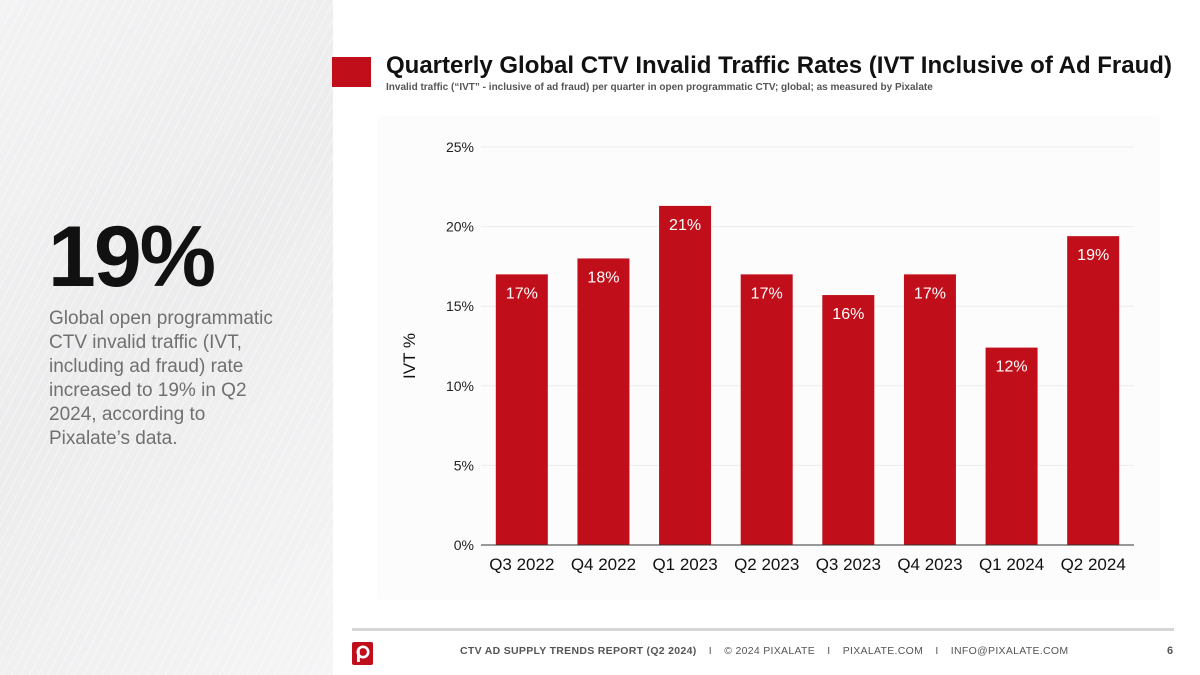 This screenshot has width=1200, height=675. Describe the element at coordinates (848, 314) in the screenshot. I see `data-label: 16%` at that location.